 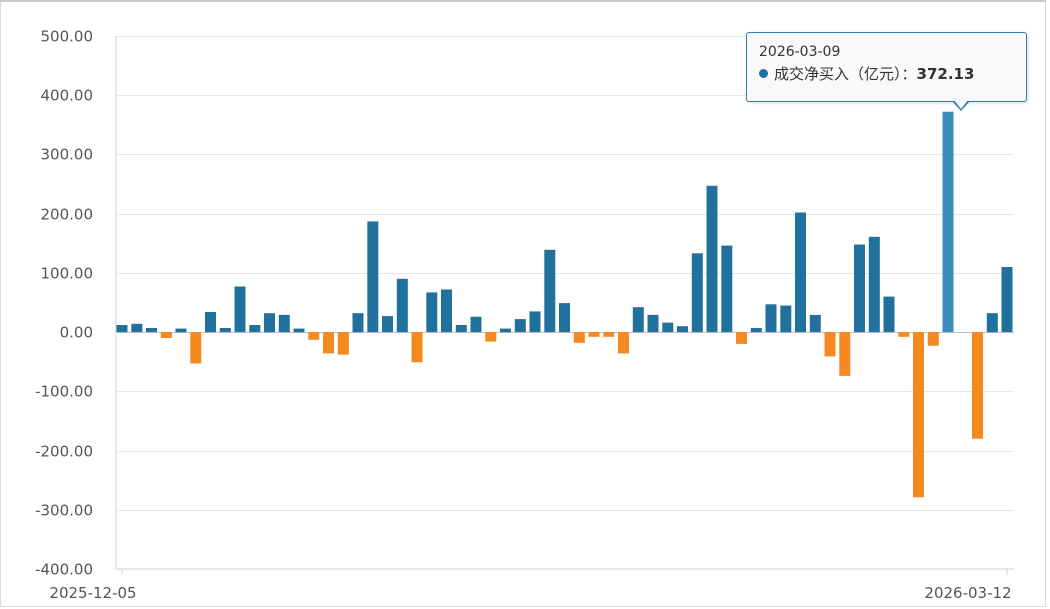 What do you see at coordinates (76, 333) in the screenshot?
I see `y-tick-label: 0.00` at bounding box center [76, 333].